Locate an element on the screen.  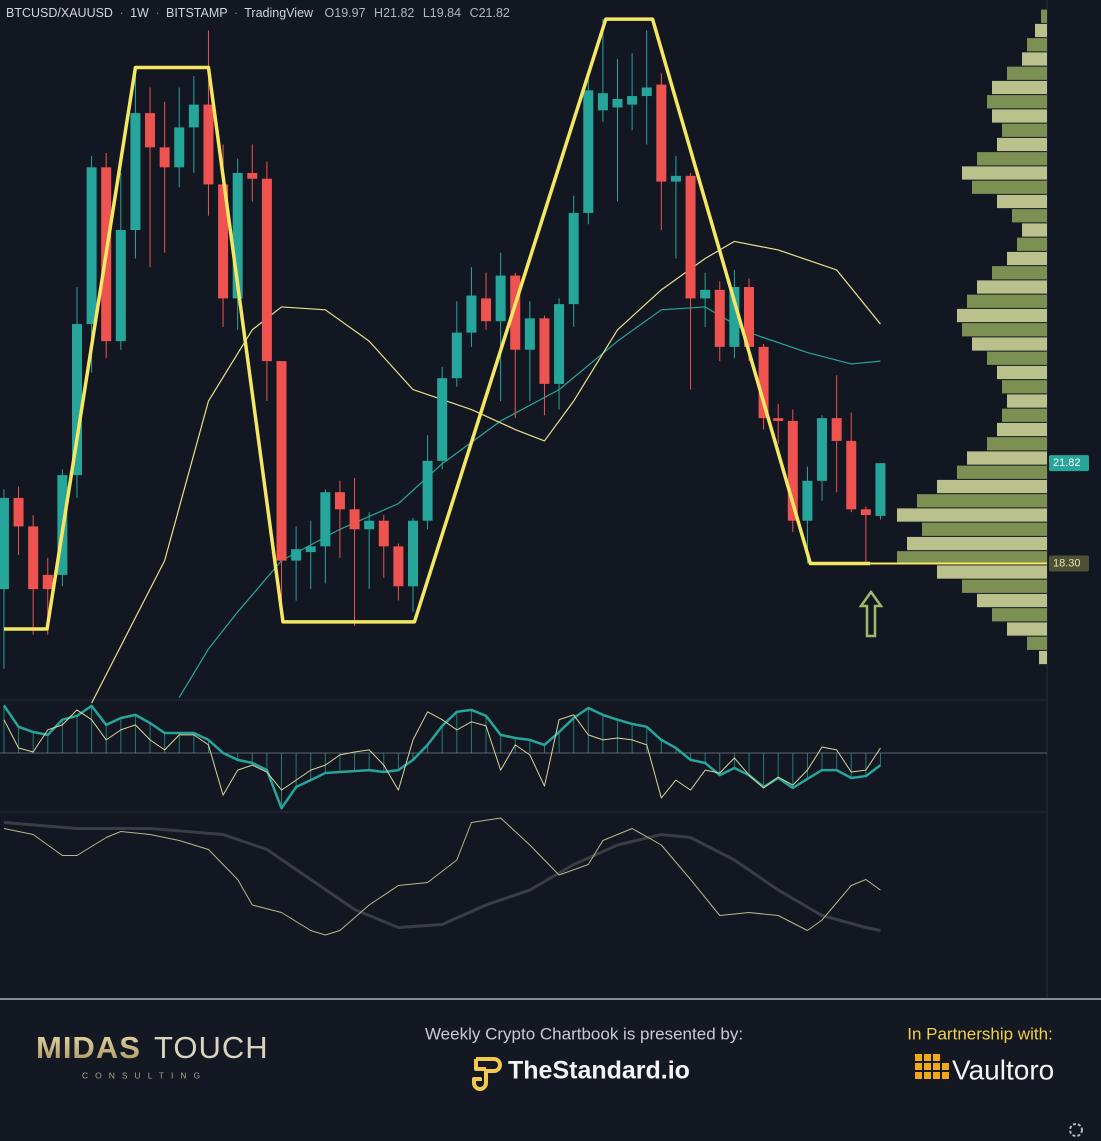
exchange: BITSTAMP is located at coordinates (196, 13).